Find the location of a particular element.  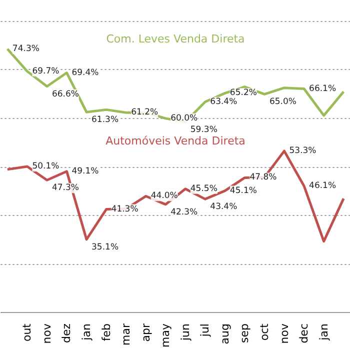

data-label: 35.1% is located at coordinates (105, 247).